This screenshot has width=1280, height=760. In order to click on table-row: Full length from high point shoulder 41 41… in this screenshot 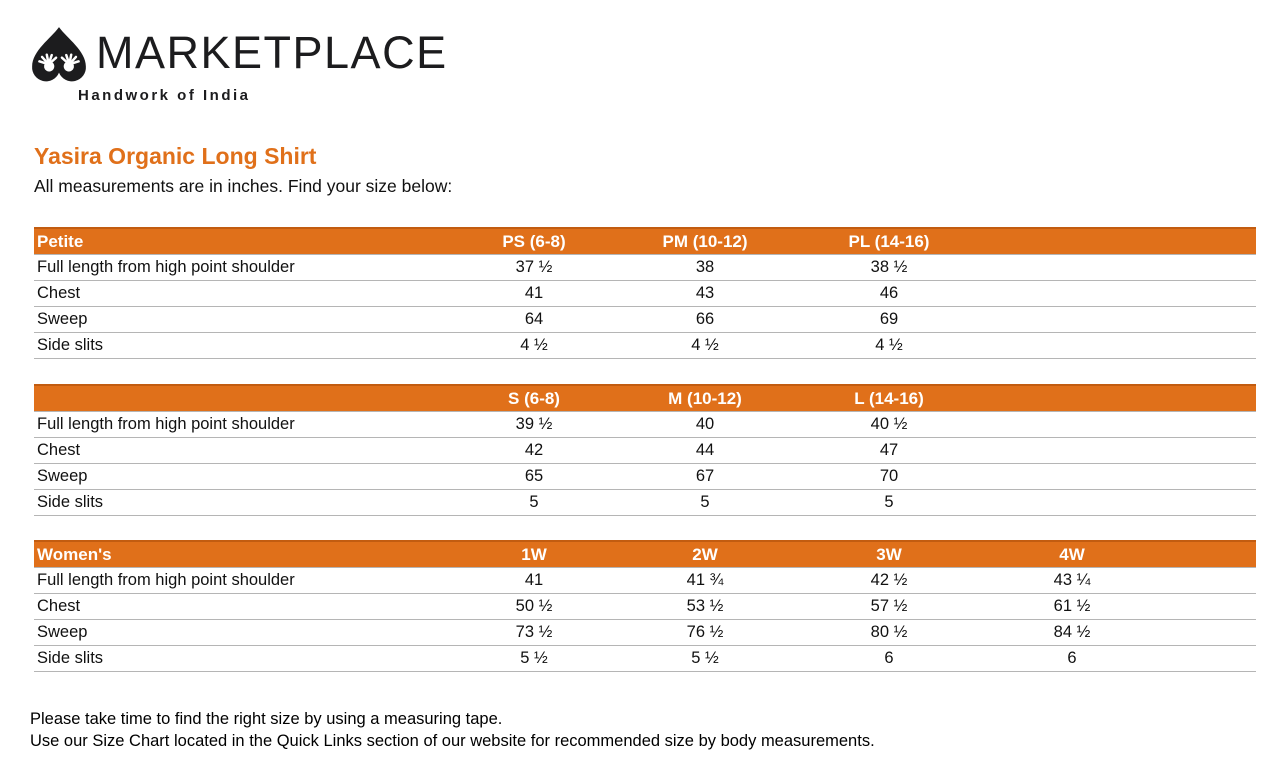, I will do `click(645, 580)`.